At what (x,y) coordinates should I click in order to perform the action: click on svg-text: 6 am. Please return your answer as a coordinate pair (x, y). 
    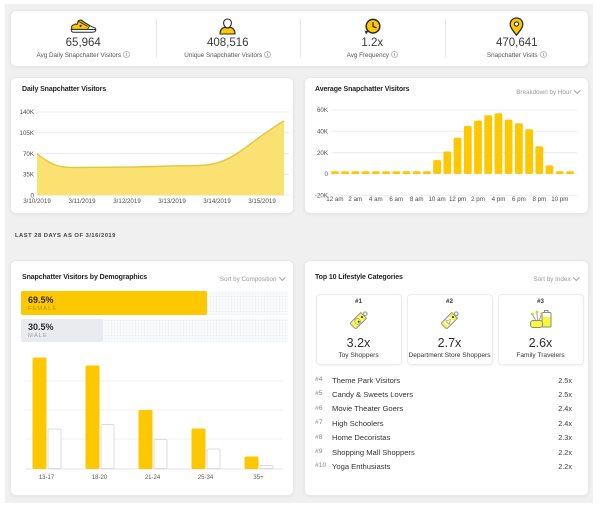
    Looking at the image, I should click on (396, 199).